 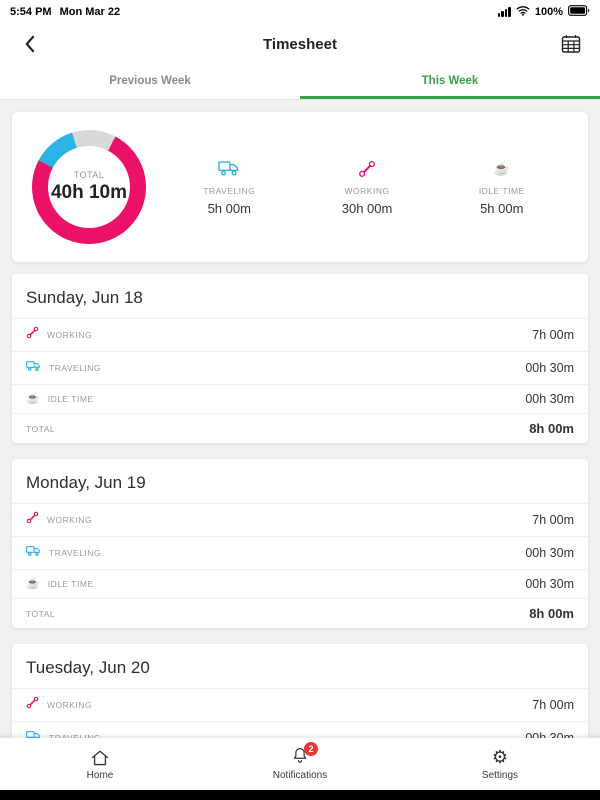 What do you see at coordinates (523, 12) in the screenshot?
I see `wifi-icon` at bounding box center [523, 12].